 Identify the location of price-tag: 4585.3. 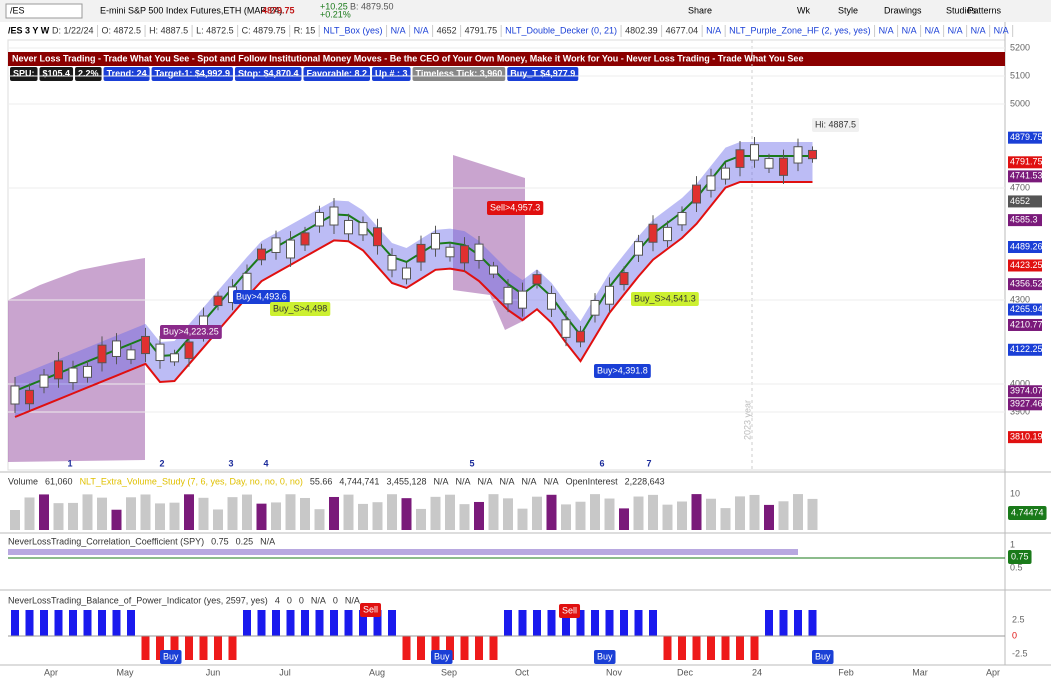
(1024, 219).